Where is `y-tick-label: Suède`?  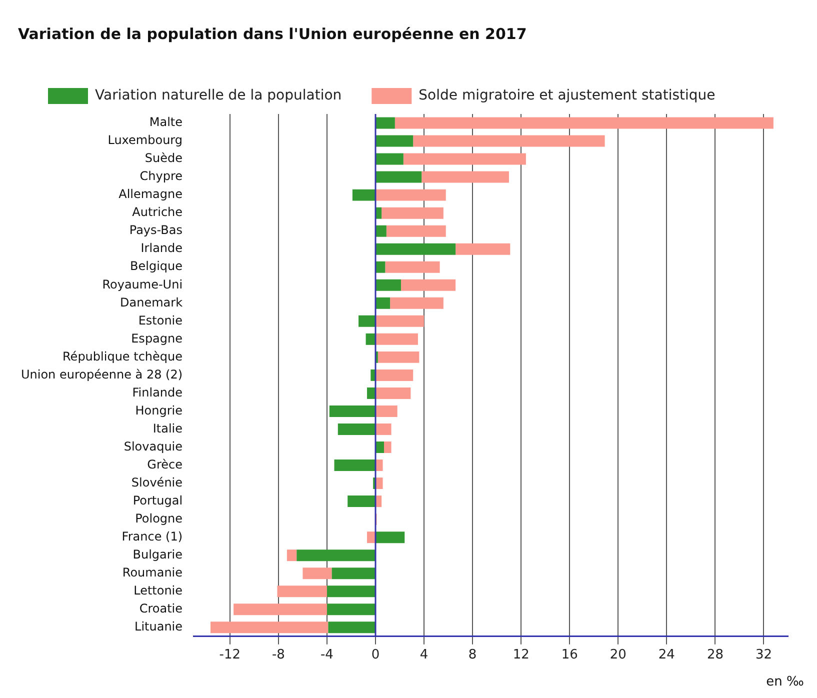
y-tick-label: Suède is located at coordinates (163, 158).